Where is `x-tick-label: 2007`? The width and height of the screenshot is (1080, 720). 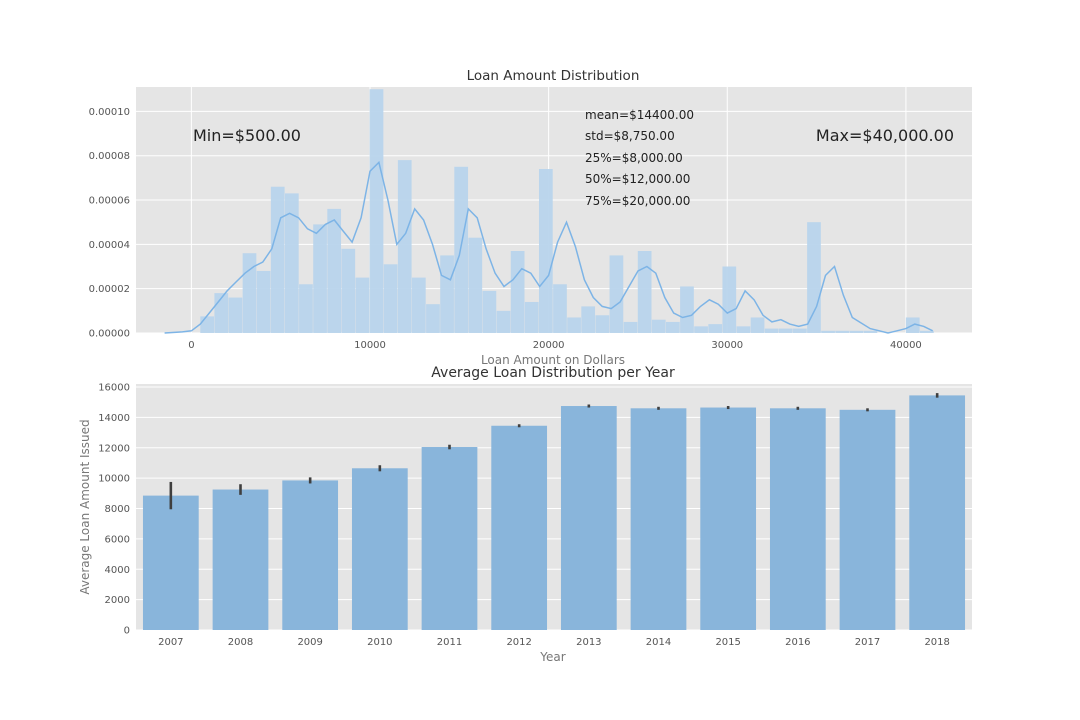
x-tick-label: 2007 is located at coordinates (170, 642).